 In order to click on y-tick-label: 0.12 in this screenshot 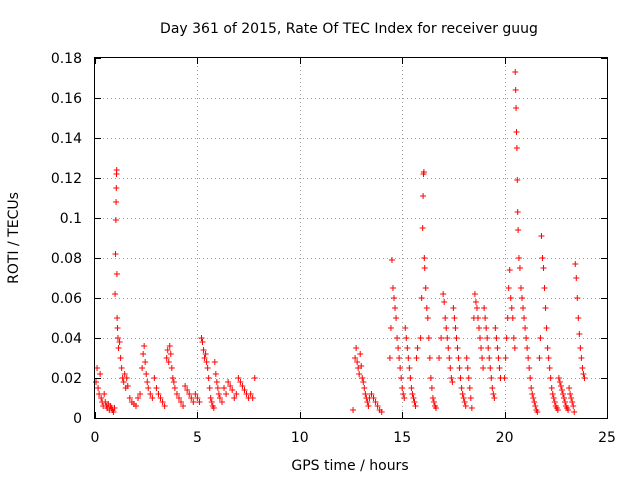, I will do `click(66, 179)`.